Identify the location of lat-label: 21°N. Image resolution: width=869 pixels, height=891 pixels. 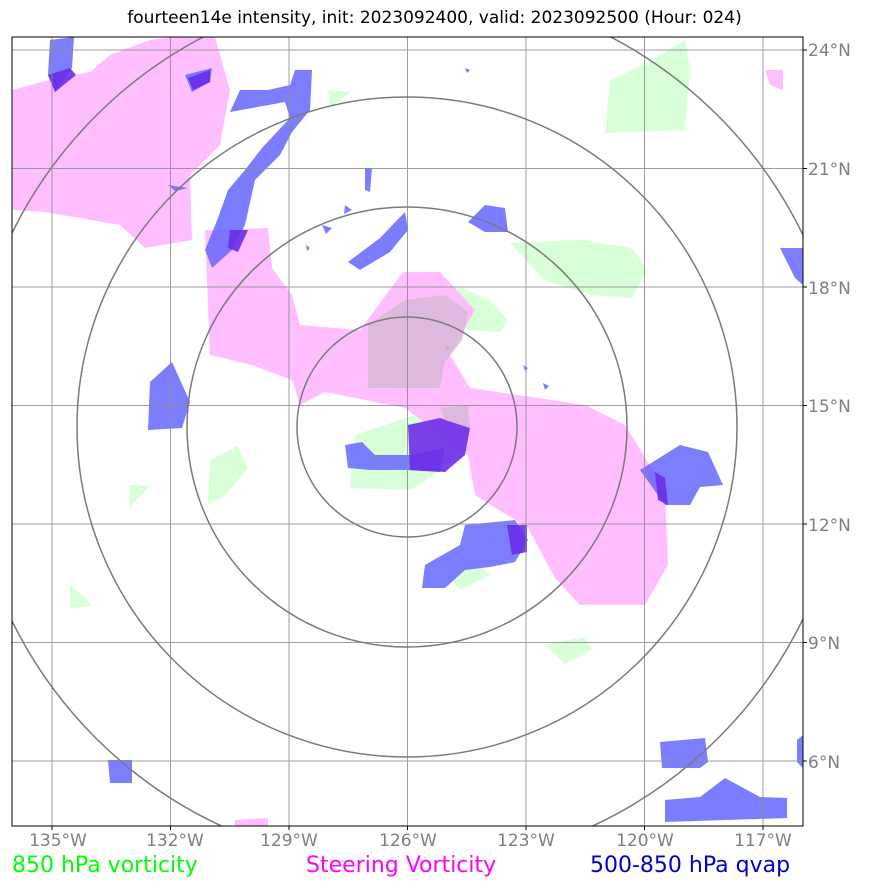
(829, 170).